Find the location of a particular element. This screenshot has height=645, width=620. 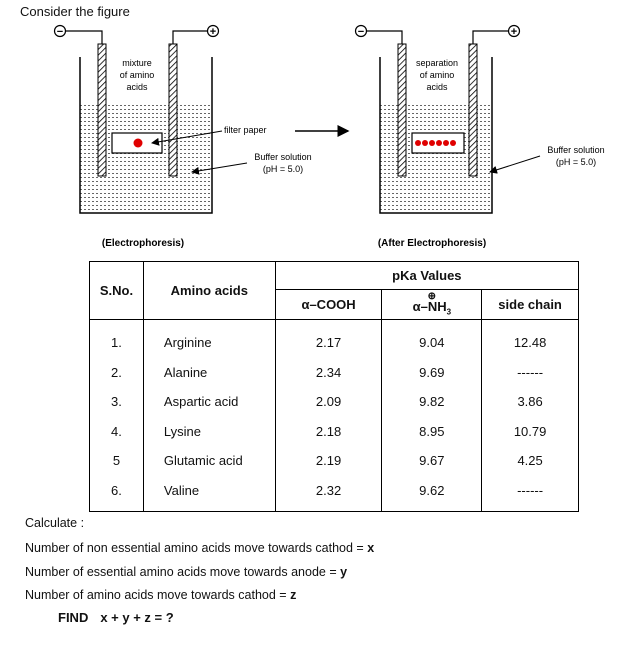

left-buffer-label-1: Buffer solution is located at coordinates (282, 157).